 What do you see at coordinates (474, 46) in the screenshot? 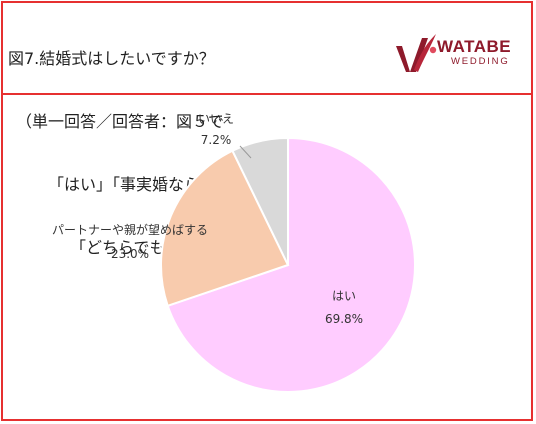
I see `logo-main-text: WATABE` at bounding box center [474, 46].